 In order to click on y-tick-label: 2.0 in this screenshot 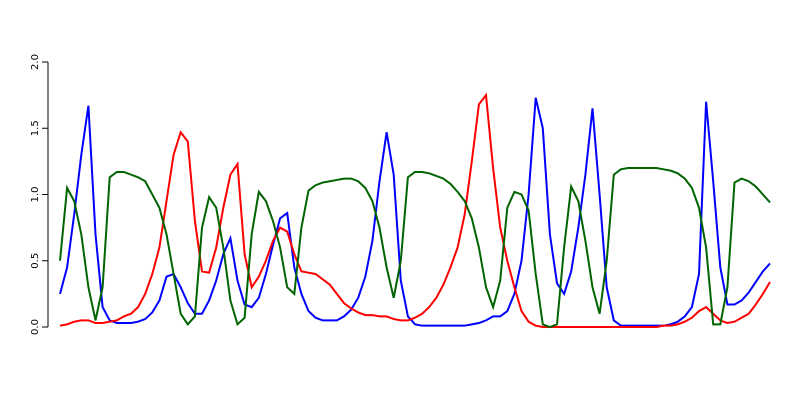, I will do `click(35, 62)`.